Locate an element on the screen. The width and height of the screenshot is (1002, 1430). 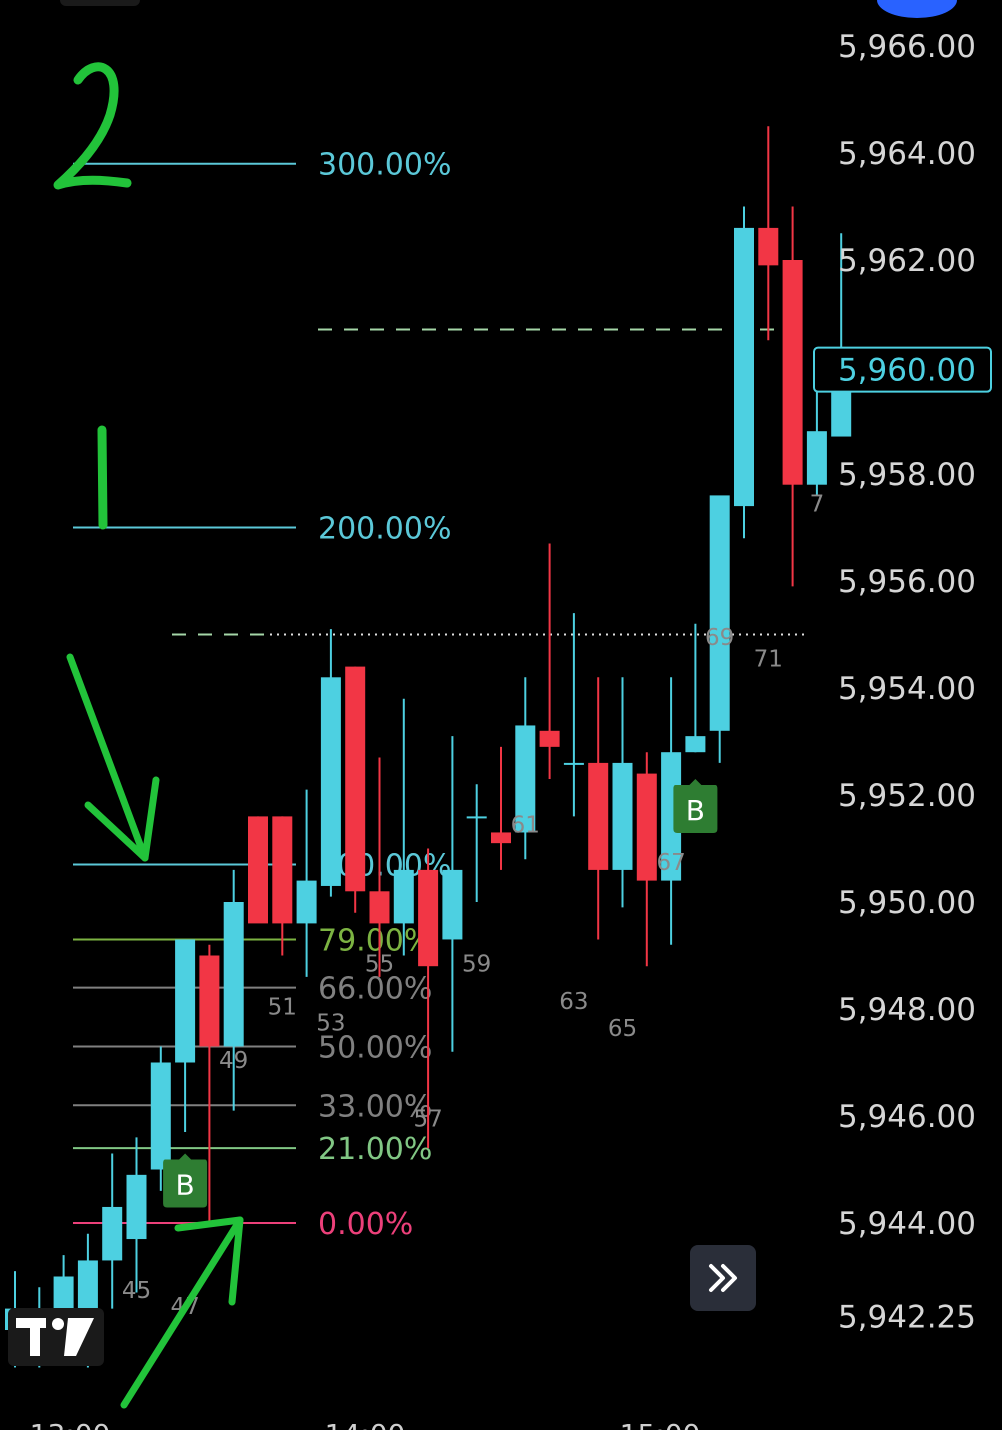
bar-number: 69 is located at coordinates (719, 638).